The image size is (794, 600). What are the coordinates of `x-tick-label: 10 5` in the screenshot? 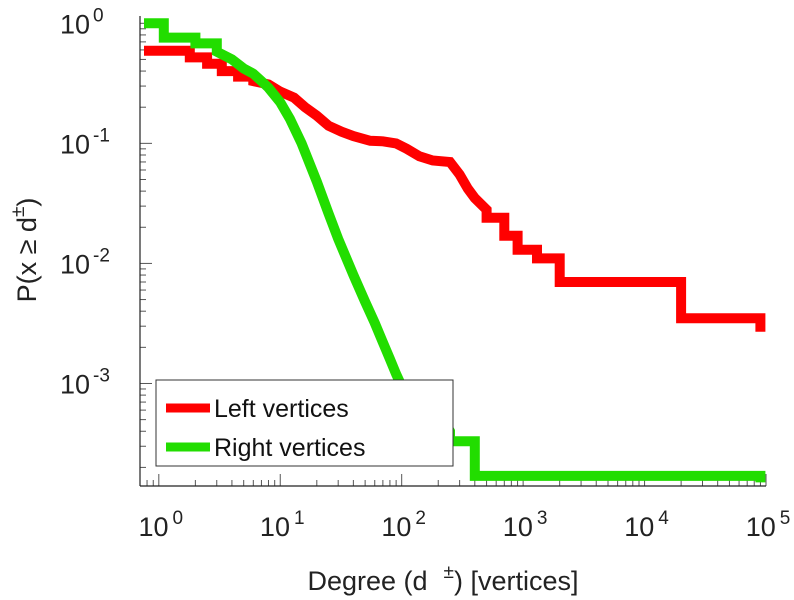 It's located at (768, 525).